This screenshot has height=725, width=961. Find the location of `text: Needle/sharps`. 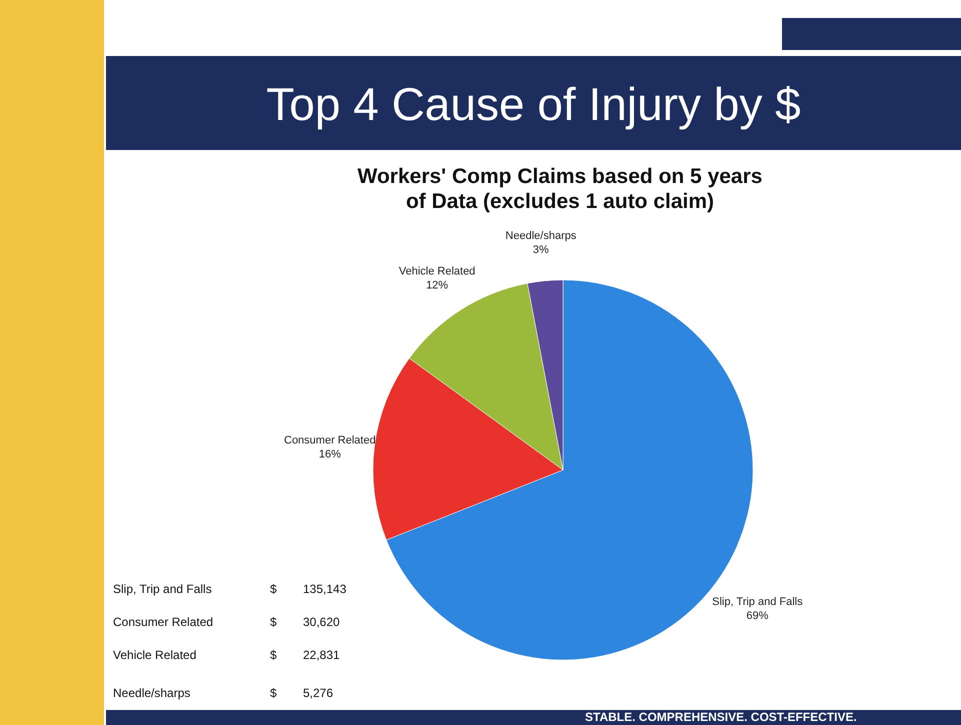

text: Needle/sharps is located at coordinates (151, 693).